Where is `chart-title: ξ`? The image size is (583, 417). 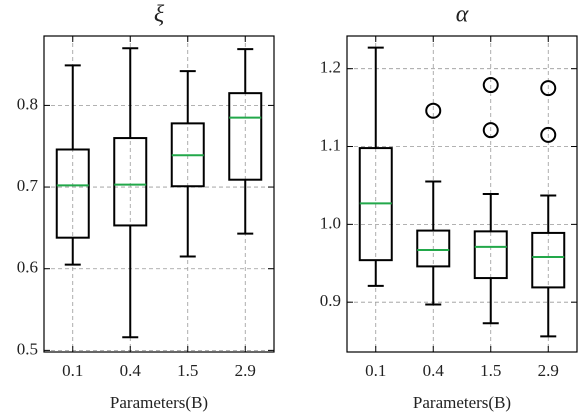 chart-title: ξ is located at coordinates (159, 15).